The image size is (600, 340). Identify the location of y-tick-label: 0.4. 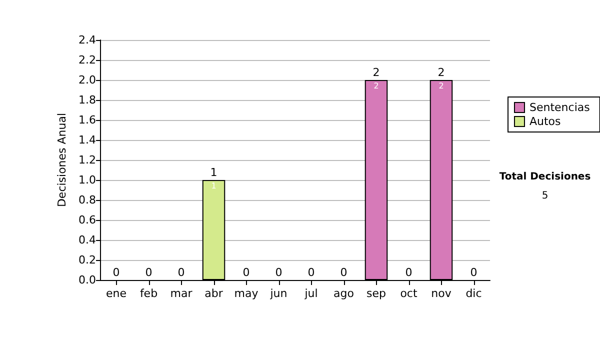
(87, 240).